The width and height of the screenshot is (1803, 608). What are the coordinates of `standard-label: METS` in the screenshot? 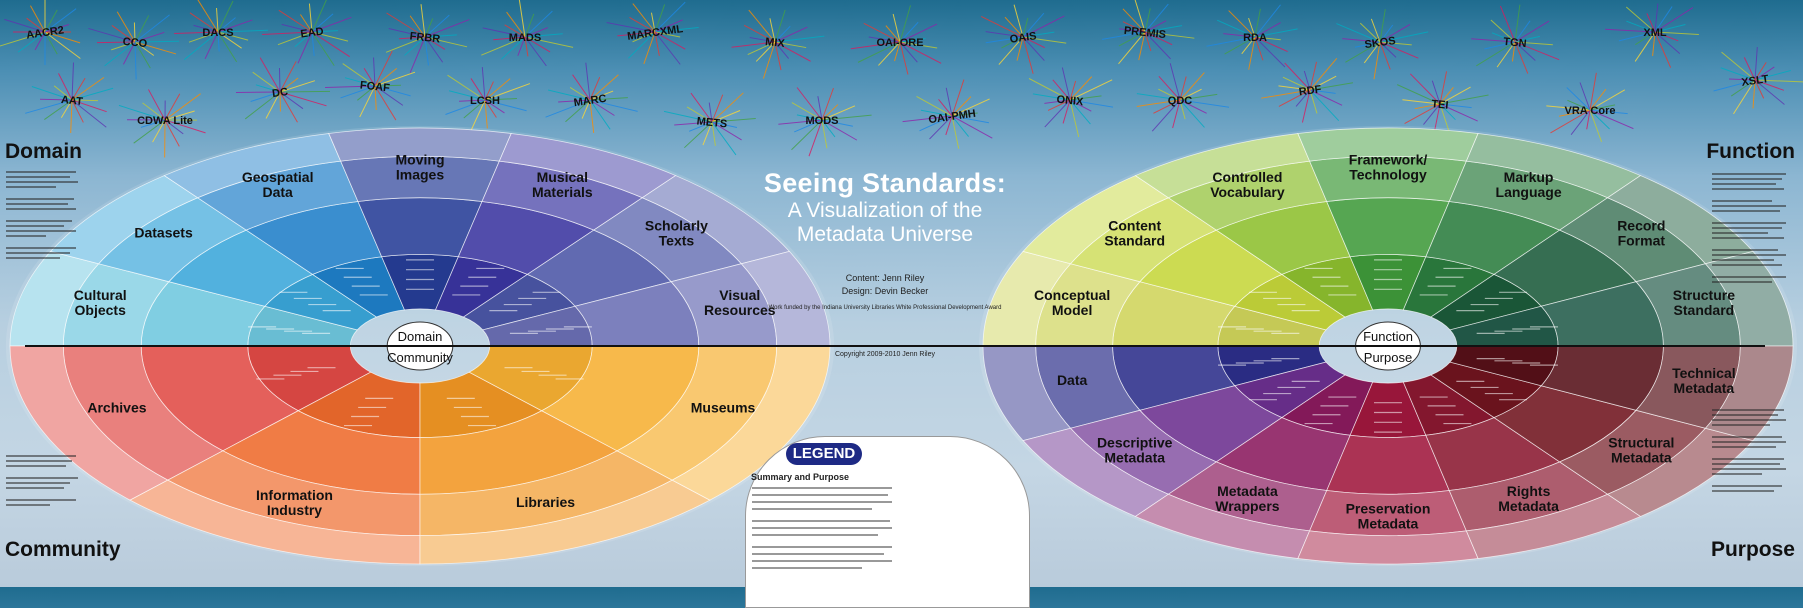 It's located at (712, 122).